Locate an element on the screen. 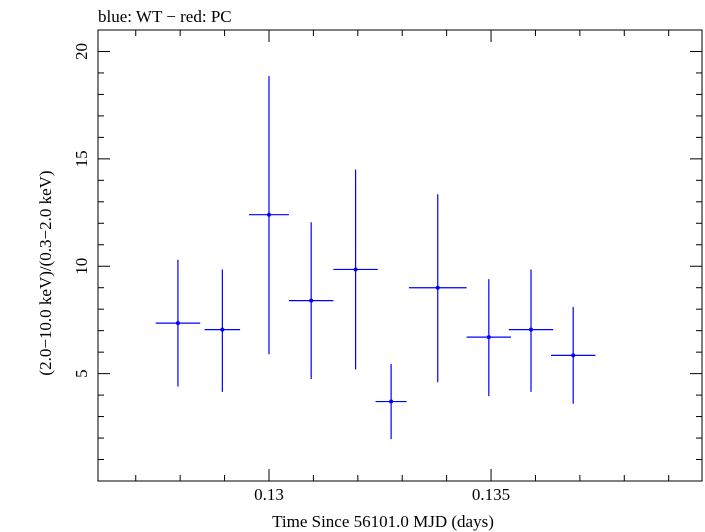 The height and width of the screenshot is (532, 705). x-tick-labels: 0.13 0.135 is located at coordinates (382, 494).